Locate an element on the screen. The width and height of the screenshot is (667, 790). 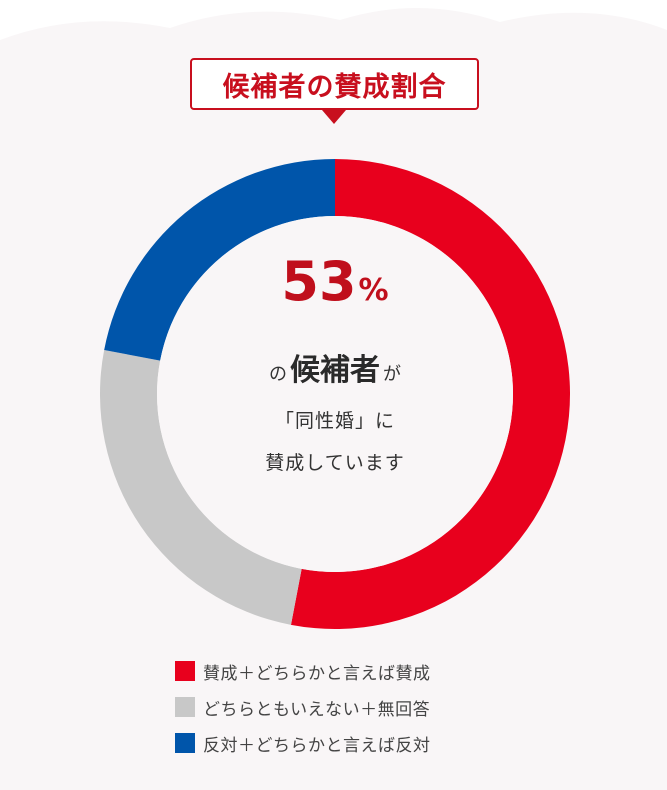
donut-slice-disagree is located at coordinates (219, 260).